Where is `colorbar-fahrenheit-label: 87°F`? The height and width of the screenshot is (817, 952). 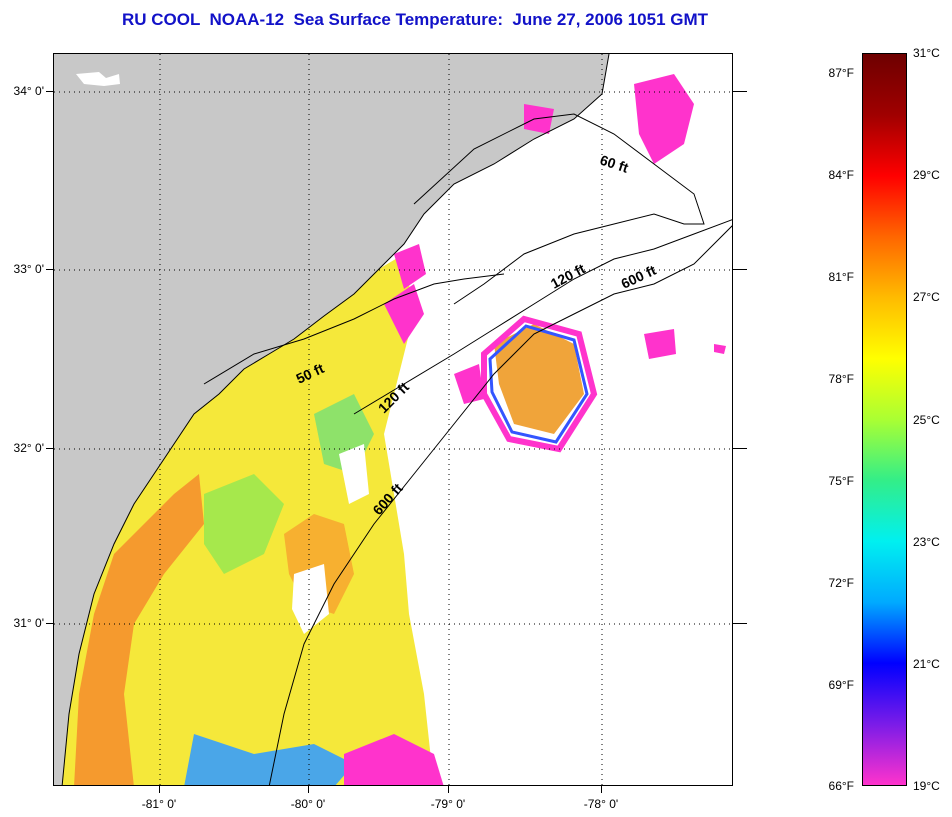 colorbar-fahrenheit-label: 87°F is located at coordinates (841, 73).